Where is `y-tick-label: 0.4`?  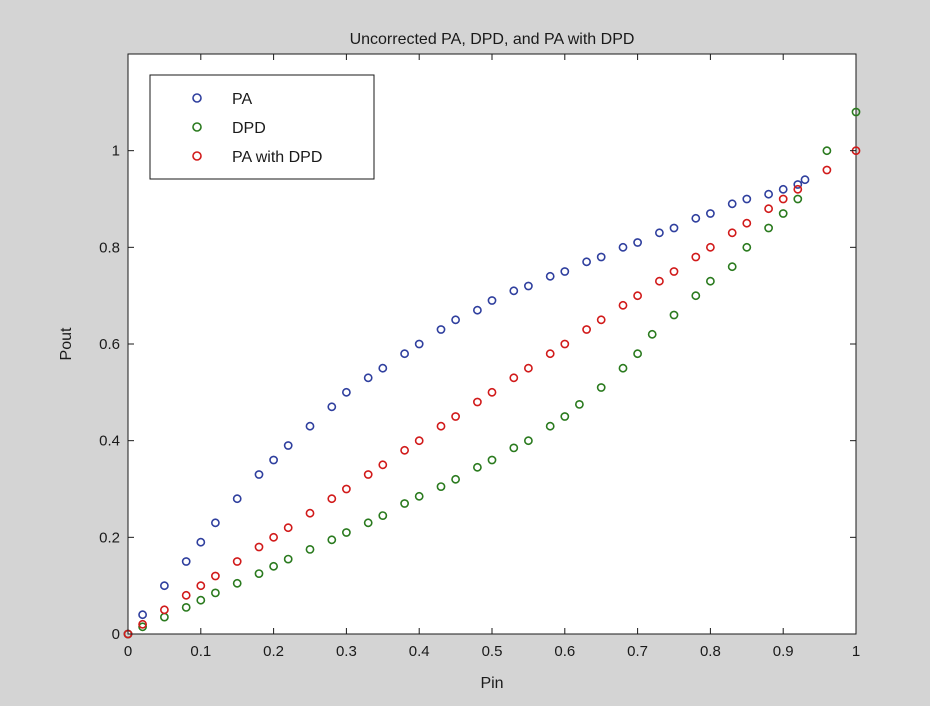 y-tick-label: 0.4 is located at coordinates (109, 441).